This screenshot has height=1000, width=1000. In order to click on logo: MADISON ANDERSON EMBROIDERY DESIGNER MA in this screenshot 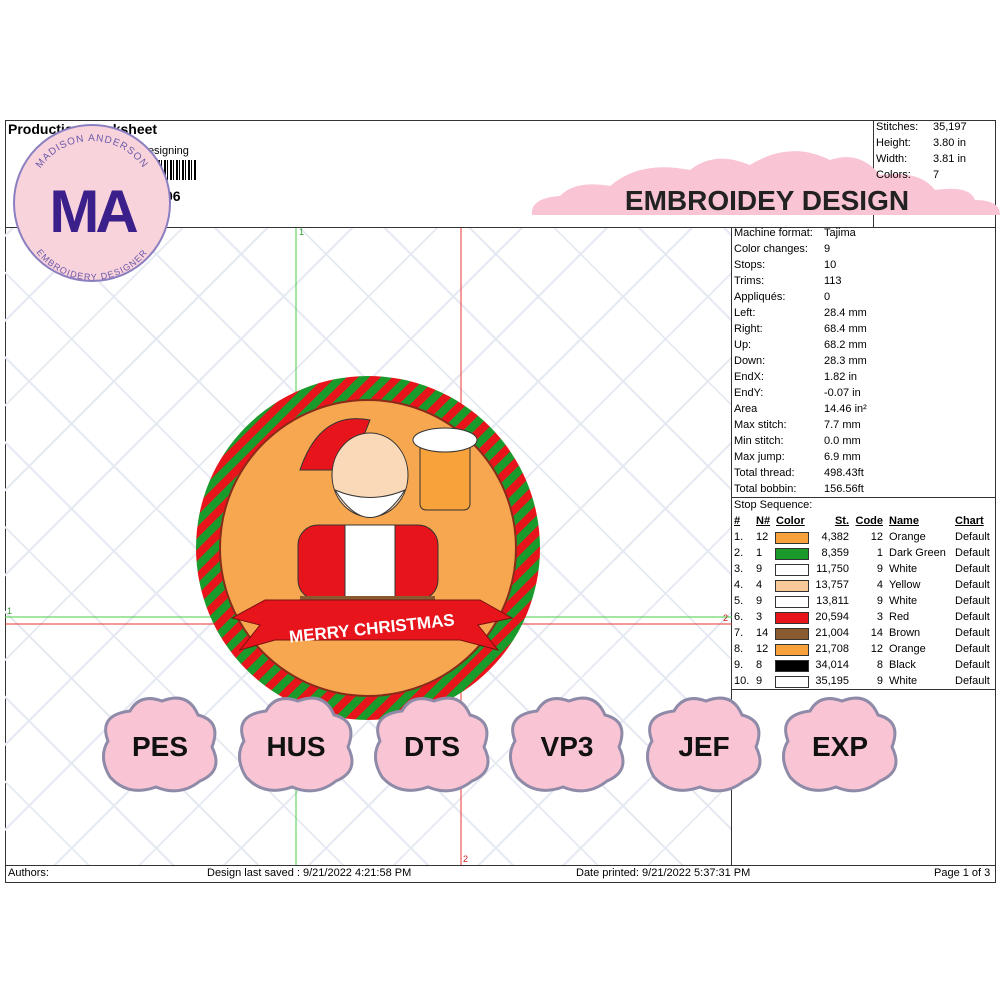, I will do `click(92, 203)`.